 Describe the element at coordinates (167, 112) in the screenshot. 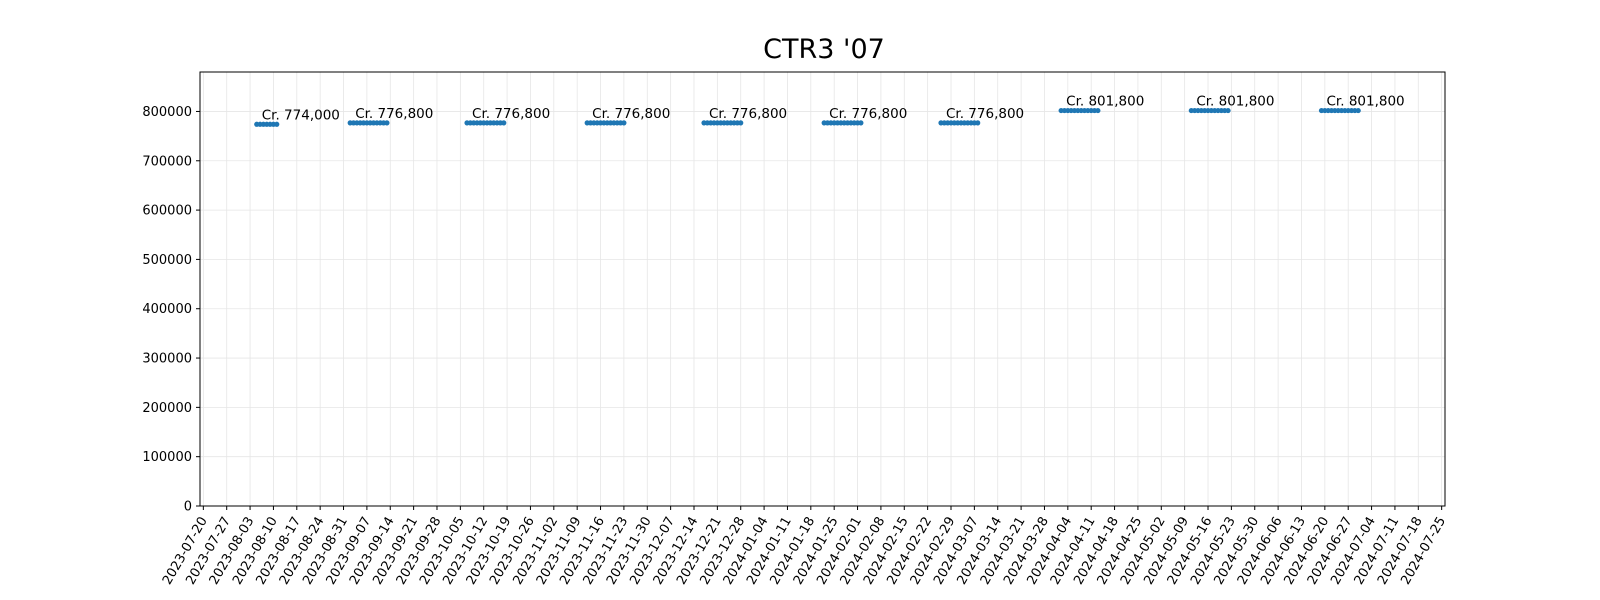

I see `y-tick-label: 800000` at that location.